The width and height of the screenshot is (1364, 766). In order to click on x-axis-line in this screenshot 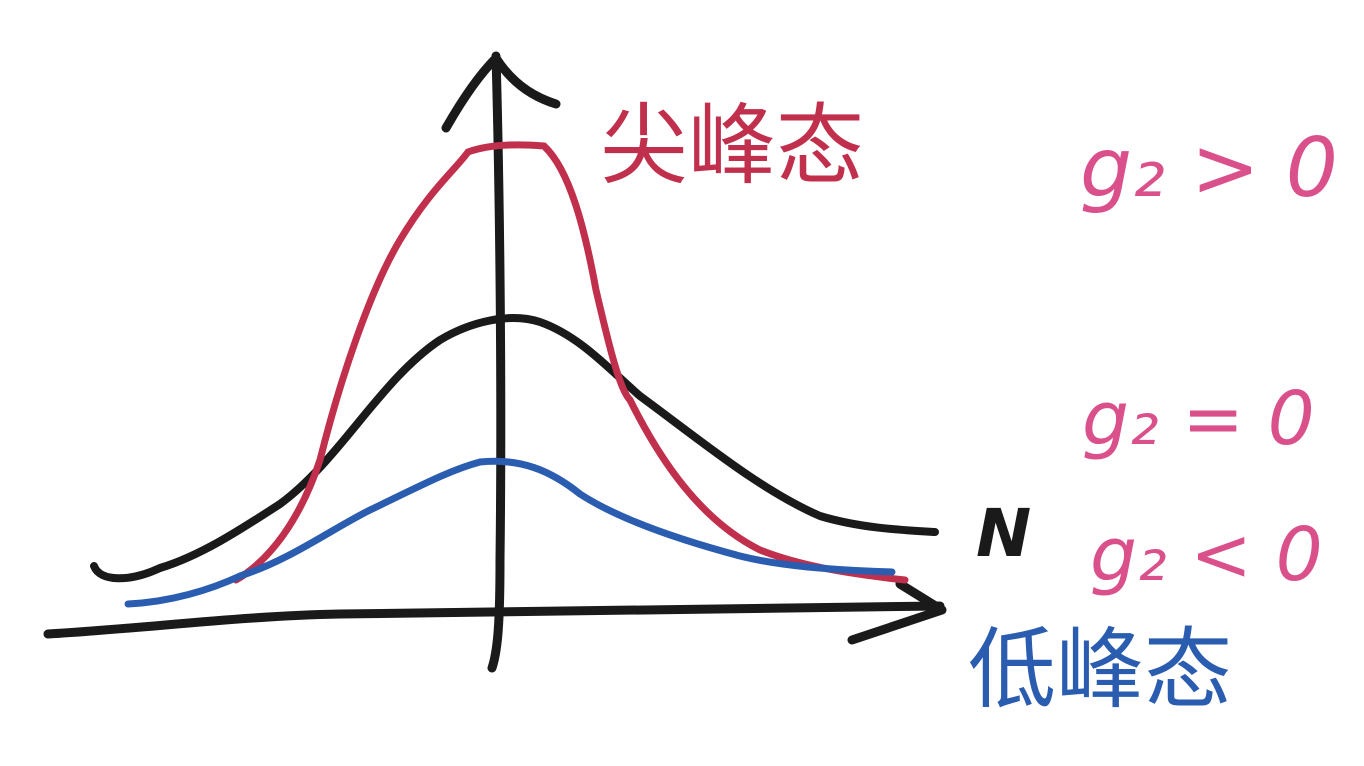, I will do `click(494, 620)`.